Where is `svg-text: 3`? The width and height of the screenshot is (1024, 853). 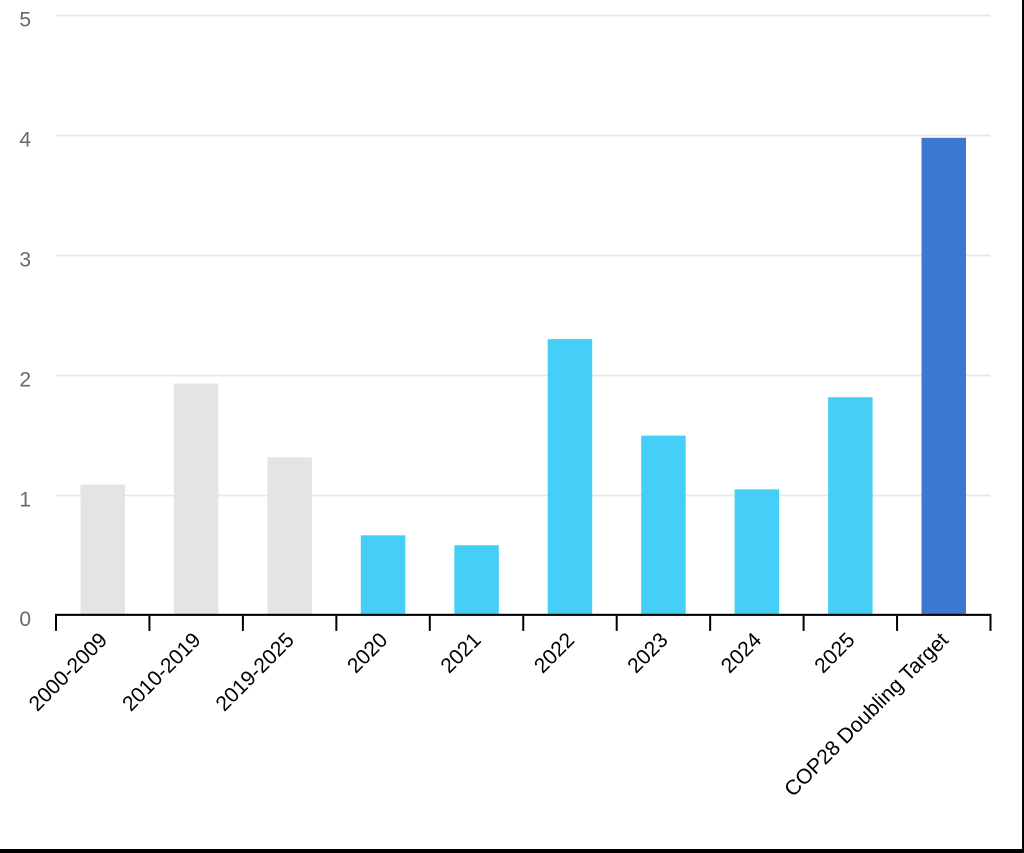
svg-text: 3 is located at coordinates (25, 260).